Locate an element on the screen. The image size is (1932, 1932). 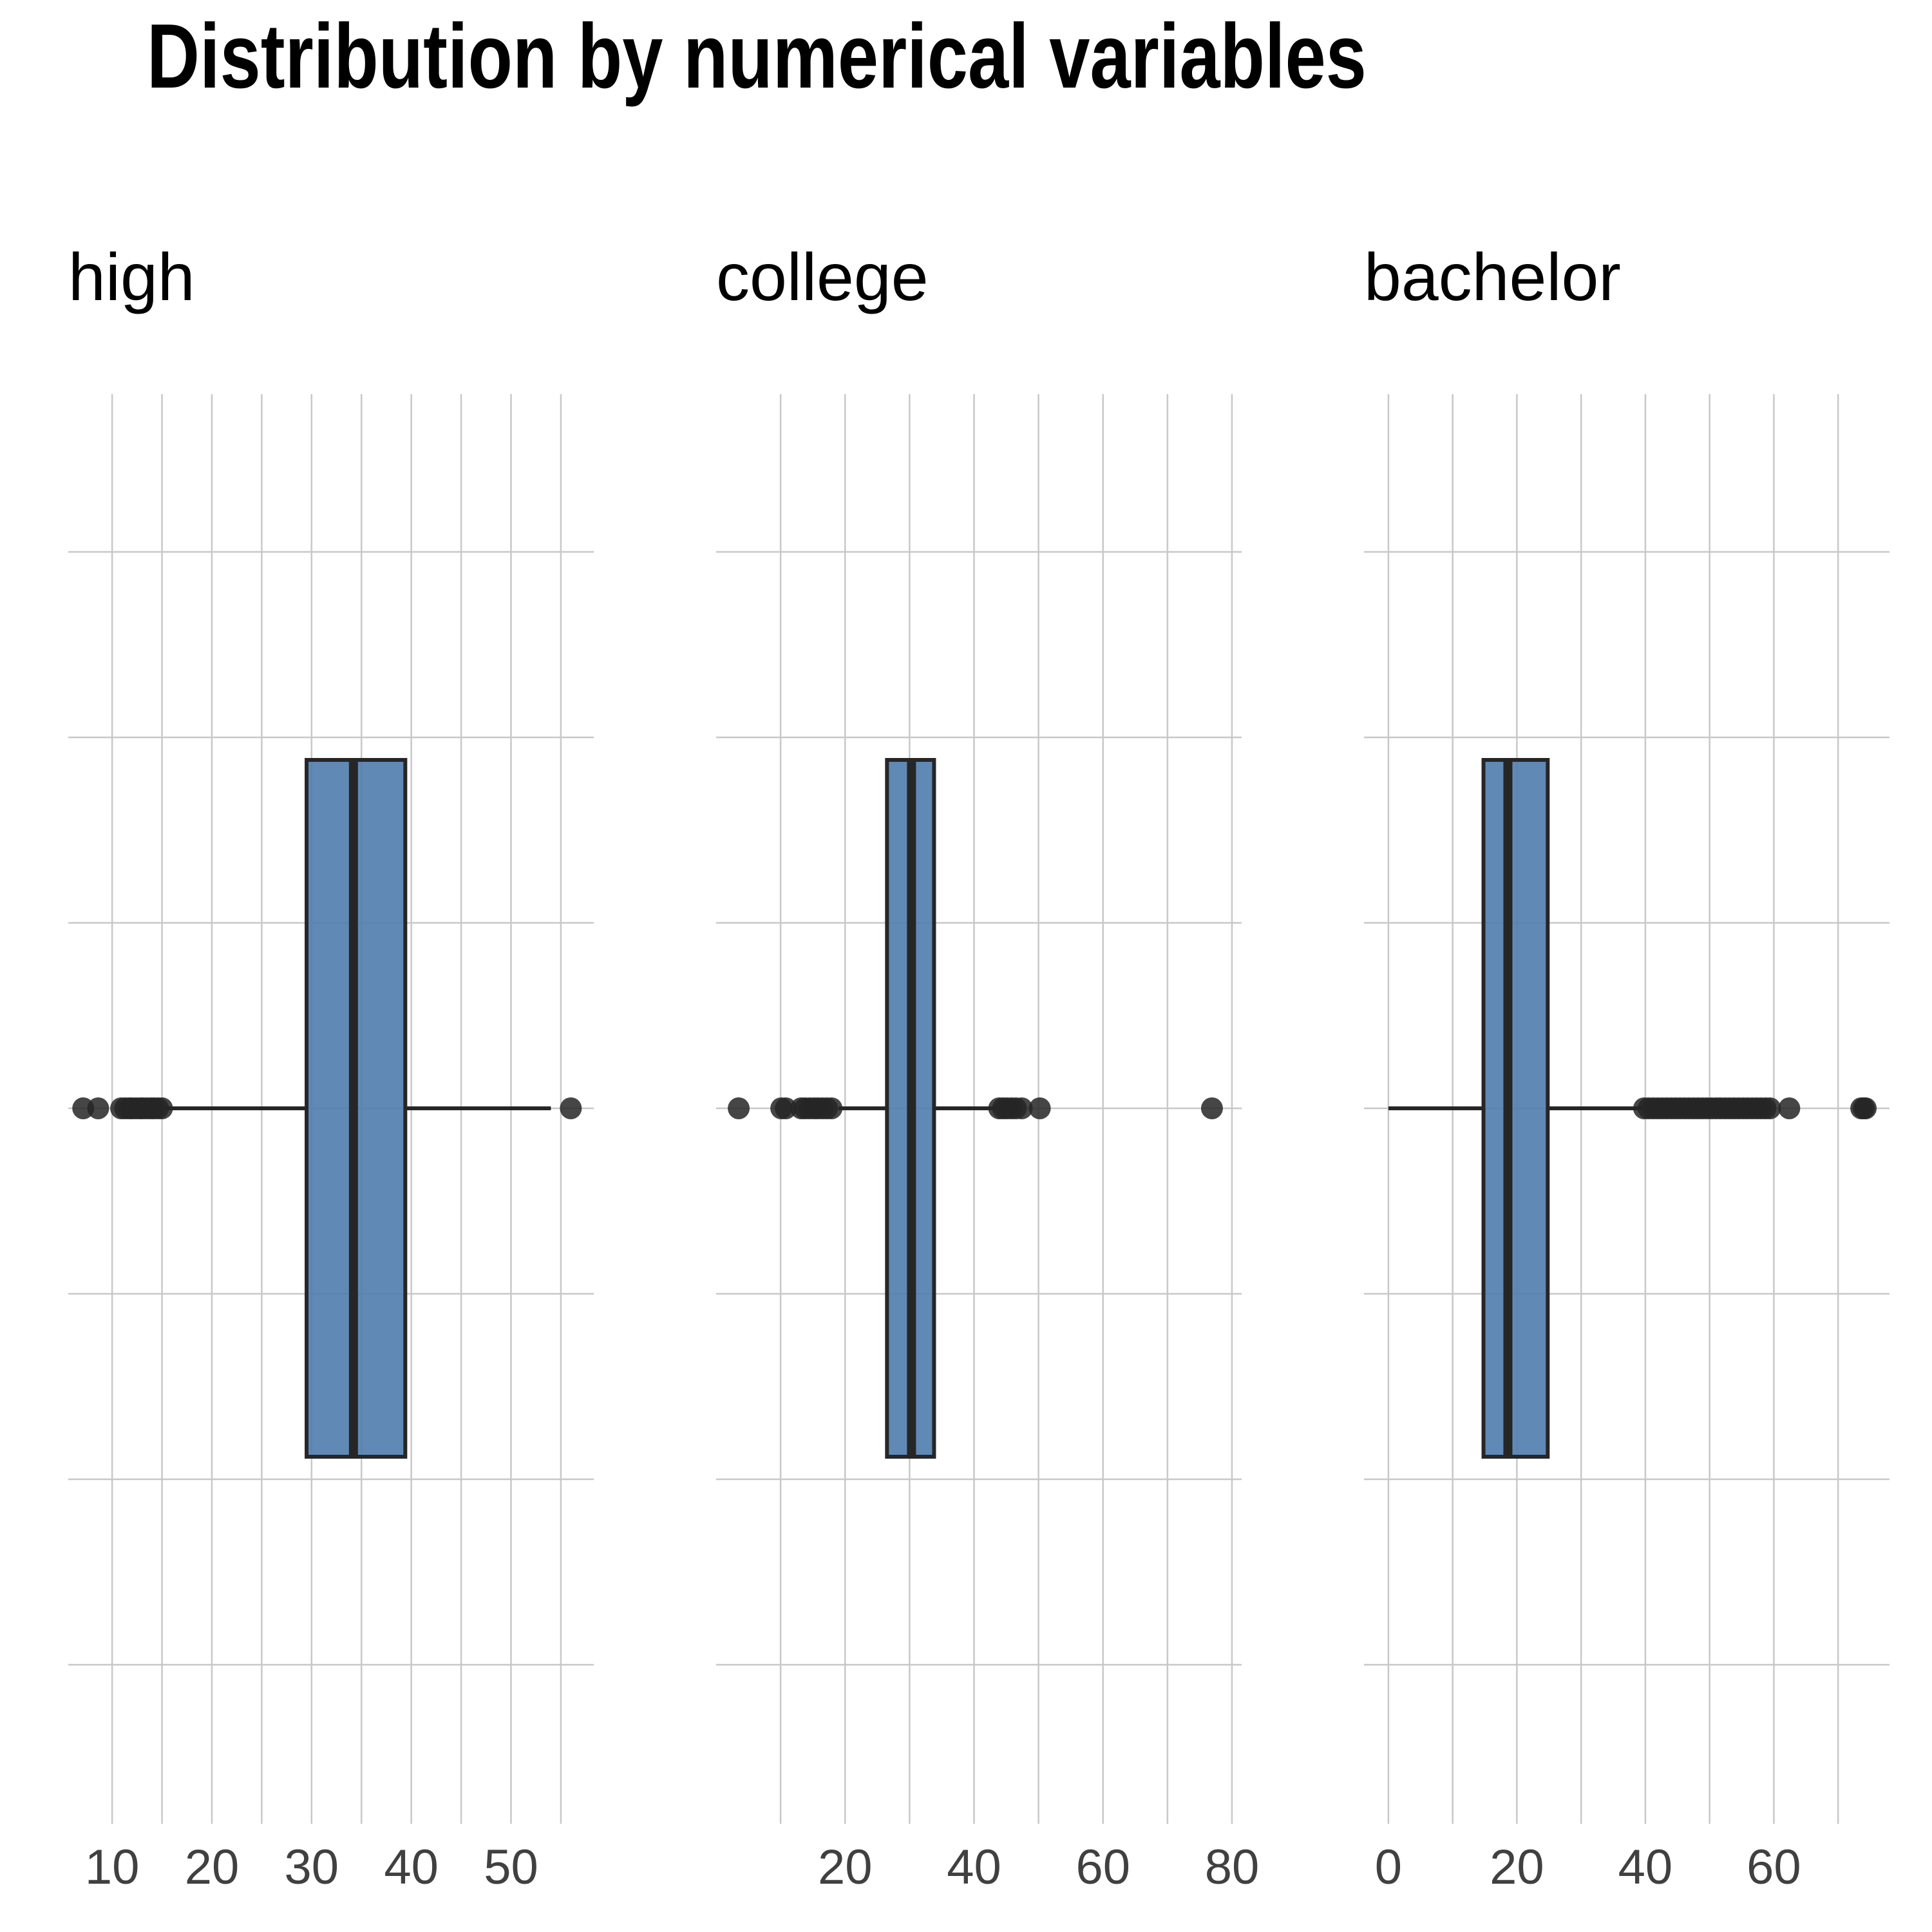
x-tick-label: 10 is located at coordinates (112, 1867).